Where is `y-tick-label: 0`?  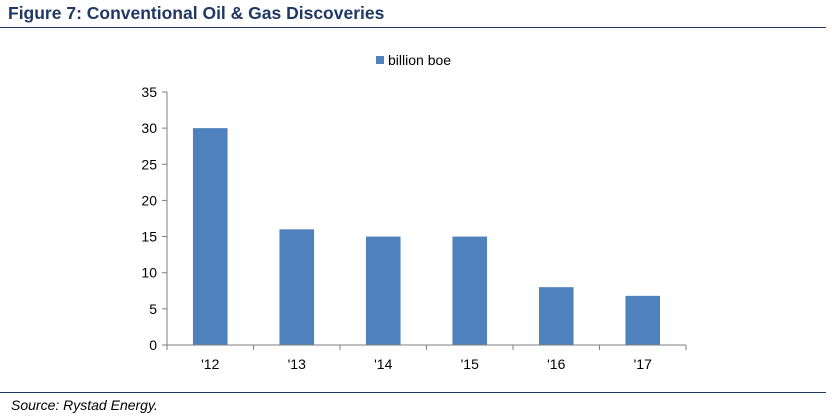
y-tick-label: 0 is located at coordinates (153, 345).